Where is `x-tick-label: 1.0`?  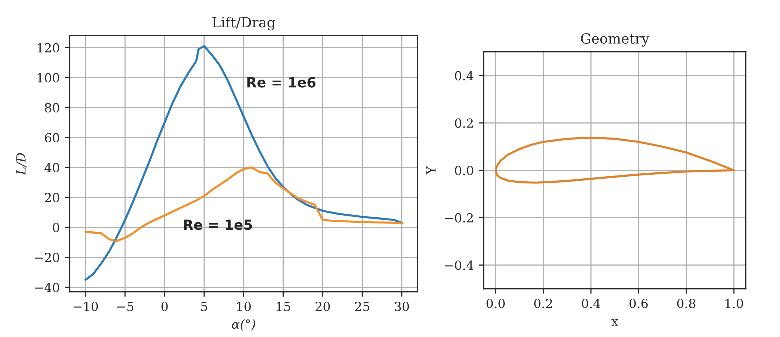
x-tick-label: 1.0 is located at coordinates (735, 303).